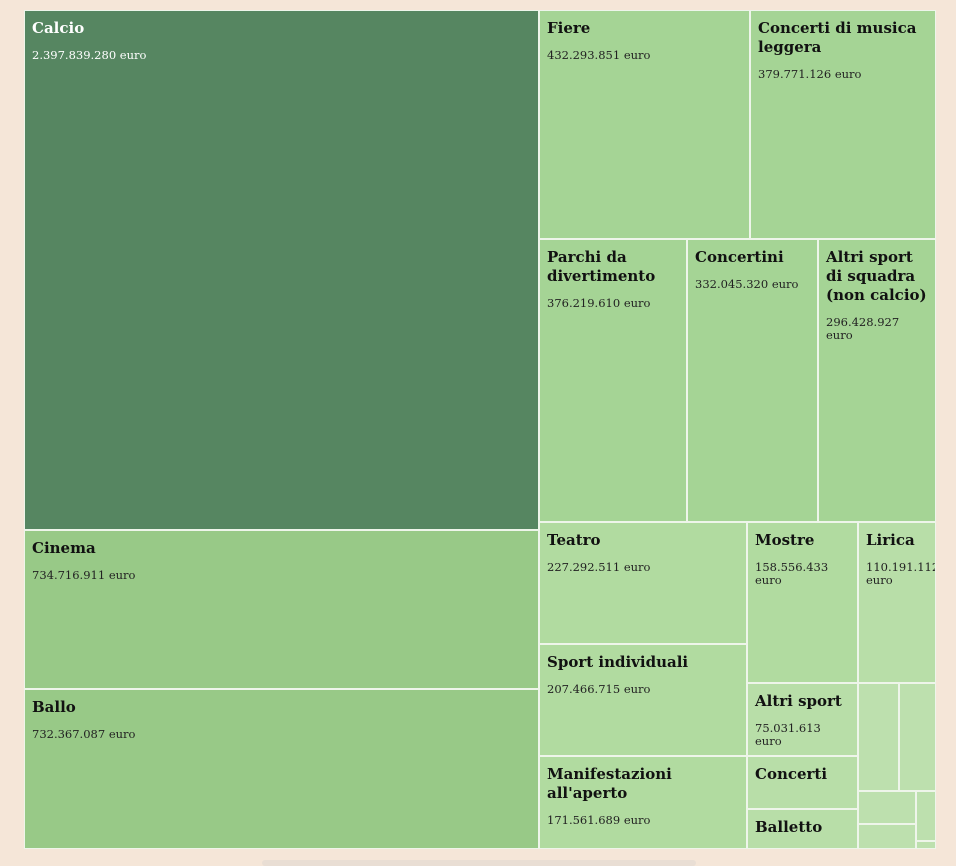  What do you see at coordinates (863, 328) in the screenshot?
I see `cell-value: 296.428.927 euro` at bounding box center [863, 328].